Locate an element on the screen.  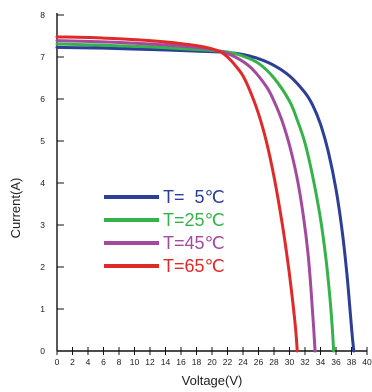
x-tick-label: 32 is located at coordinates (305, 362).